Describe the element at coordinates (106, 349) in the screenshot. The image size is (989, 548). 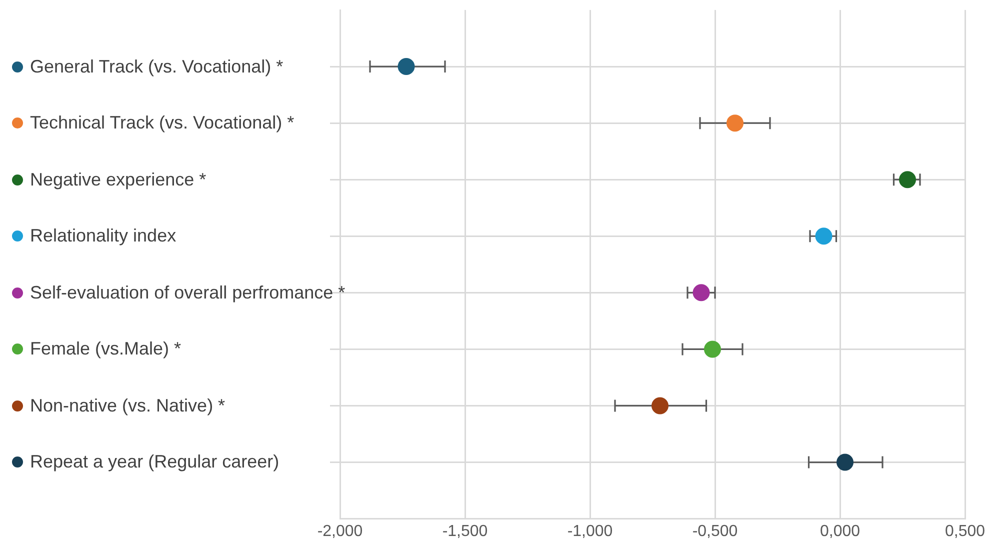
I see `legend-label: Female (vs.Male) *` at that location.